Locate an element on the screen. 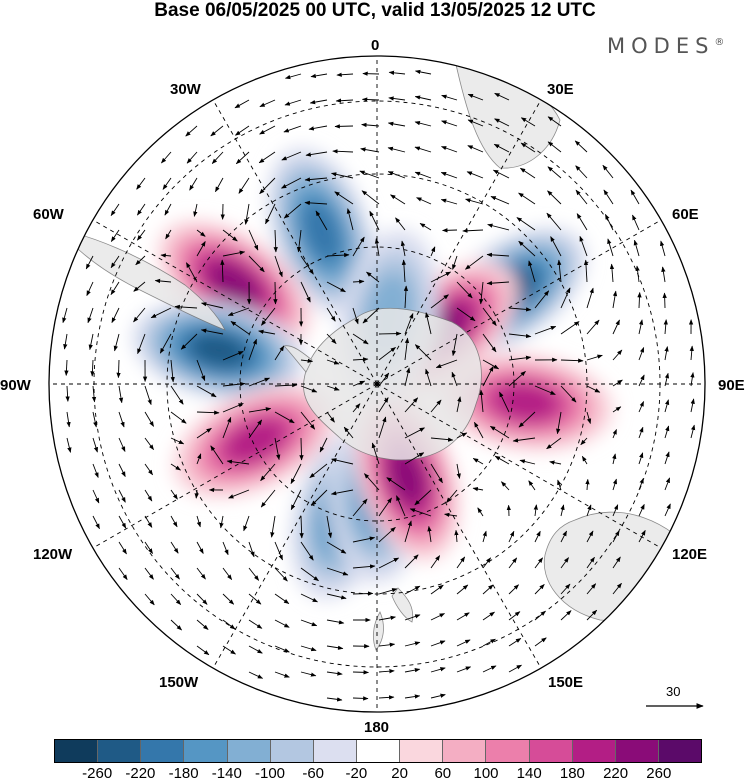 This screenshot has width=750, height=783. colorbar-swatch is located at coordinates (464, 751).